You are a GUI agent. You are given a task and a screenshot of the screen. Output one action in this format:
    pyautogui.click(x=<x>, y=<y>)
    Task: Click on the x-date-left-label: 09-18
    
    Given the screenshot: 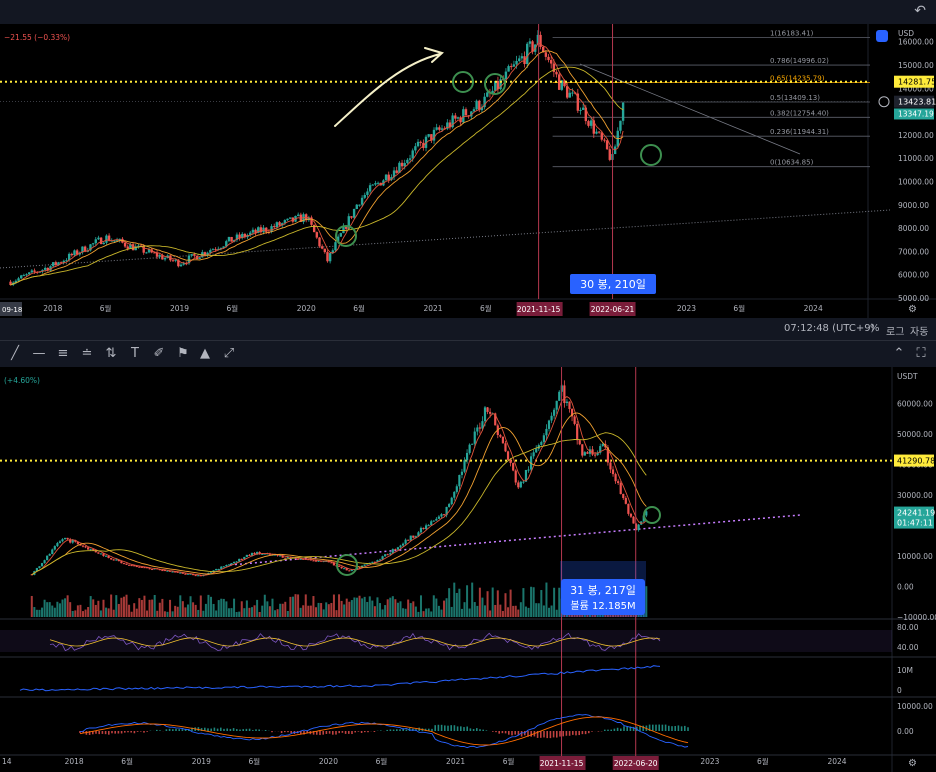 What is the action you would take?
    pyautogui.click(x=12, y=310)
    